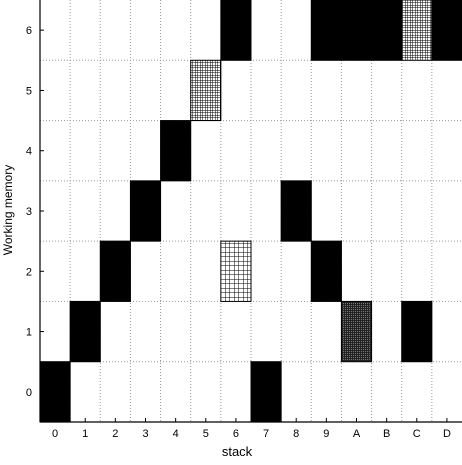  What do you see at coordinates (326, 434) in the screenshot?
I see `x-tick-label: 9` at bounding box center [326, 434].